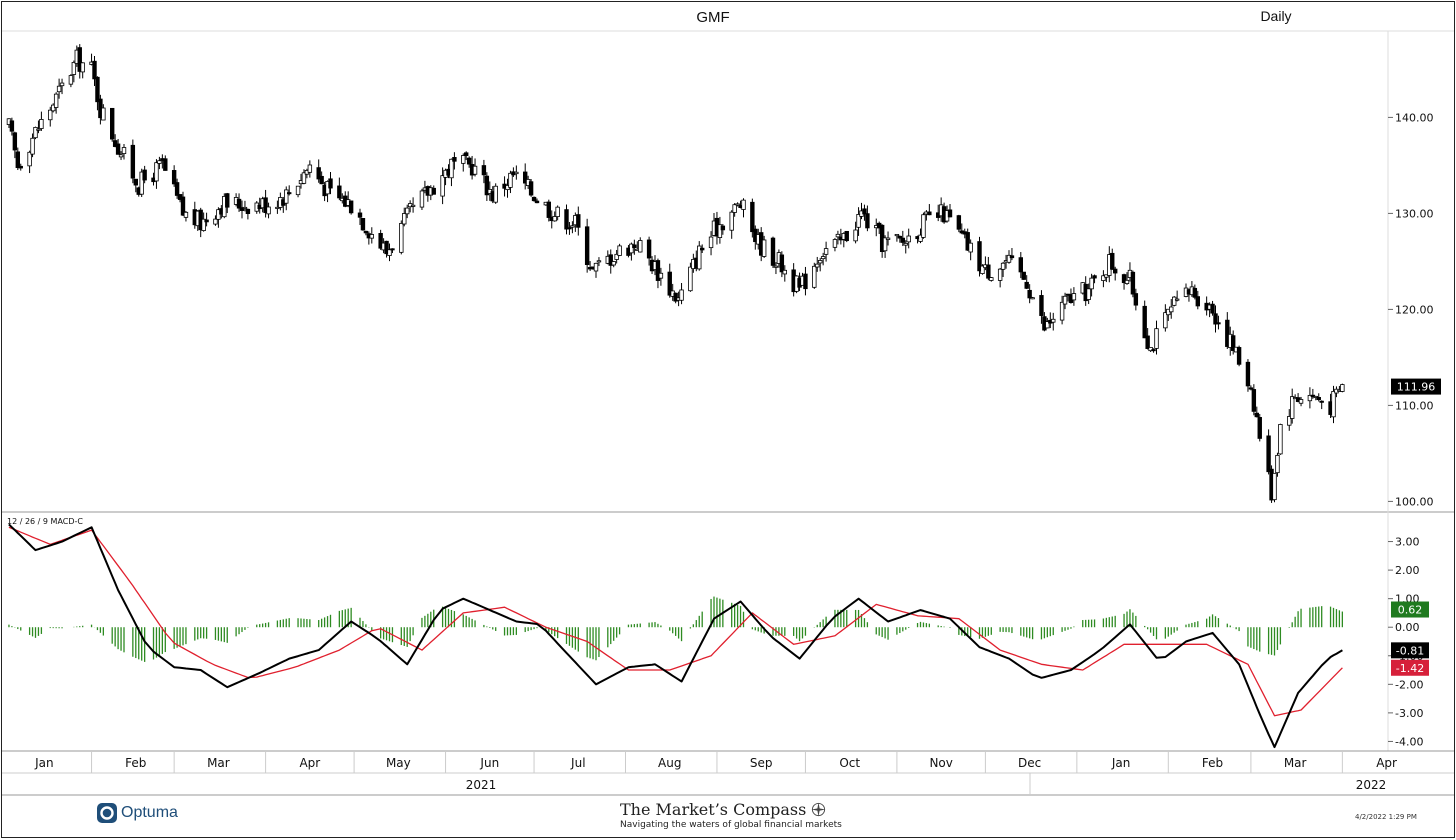 This screenshot has width=1456, height=840. Describe the element at coordinates (1409, 741) in the screenshot. I see `macd-axis-label: -4.00` at that location.